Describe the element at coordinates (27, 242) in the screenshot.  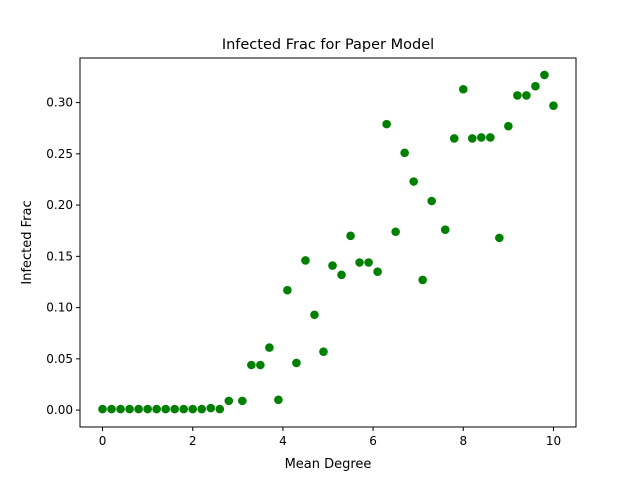
I see `y-axis-label: Infected Frac` at that location.